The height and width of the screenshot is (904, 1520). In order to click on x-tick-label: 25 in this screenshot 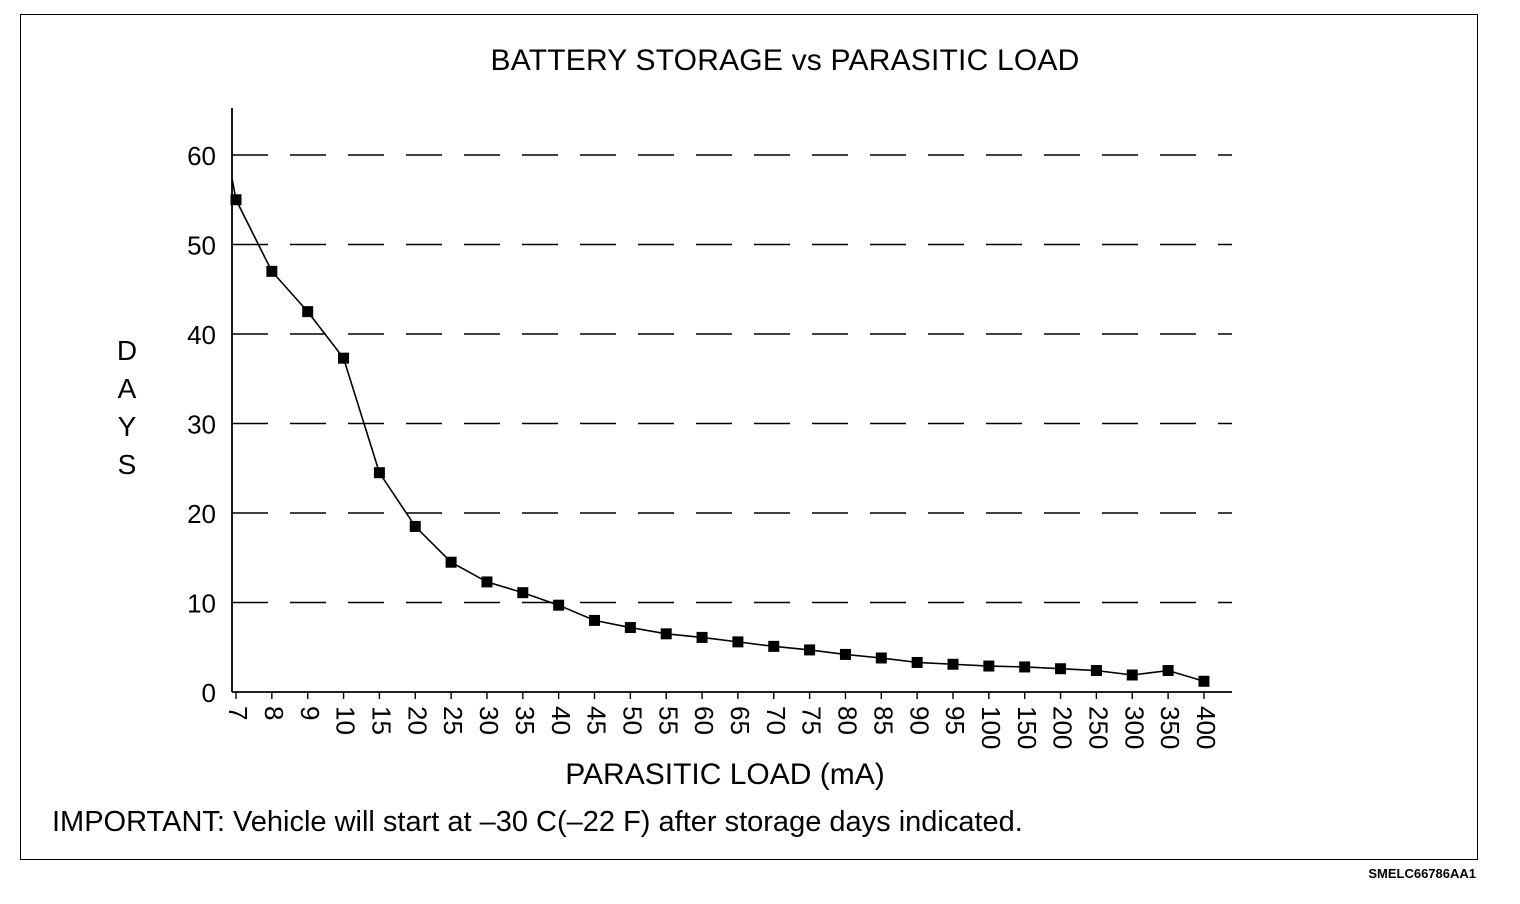, I will do `click(453, 720)`.